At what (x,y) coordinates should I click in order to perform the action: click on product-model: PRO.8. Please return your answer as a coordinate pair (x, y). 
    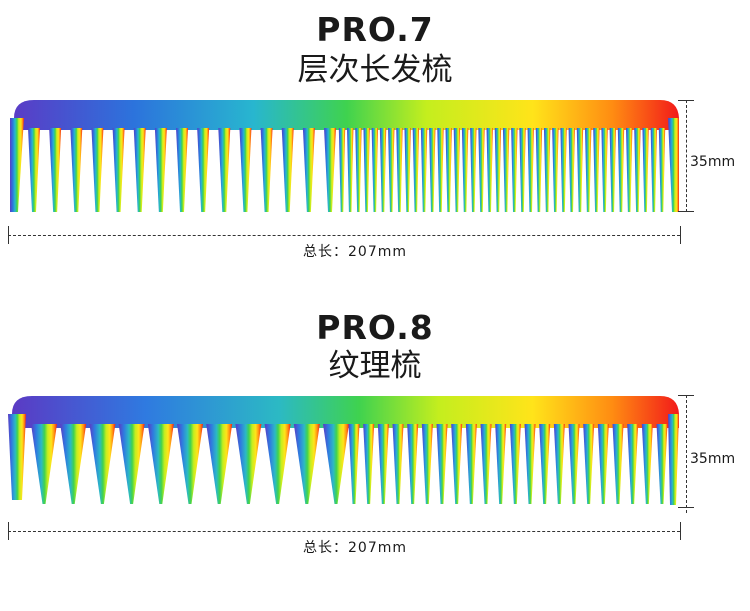
    Looking at the image, I should click on (375, 327).